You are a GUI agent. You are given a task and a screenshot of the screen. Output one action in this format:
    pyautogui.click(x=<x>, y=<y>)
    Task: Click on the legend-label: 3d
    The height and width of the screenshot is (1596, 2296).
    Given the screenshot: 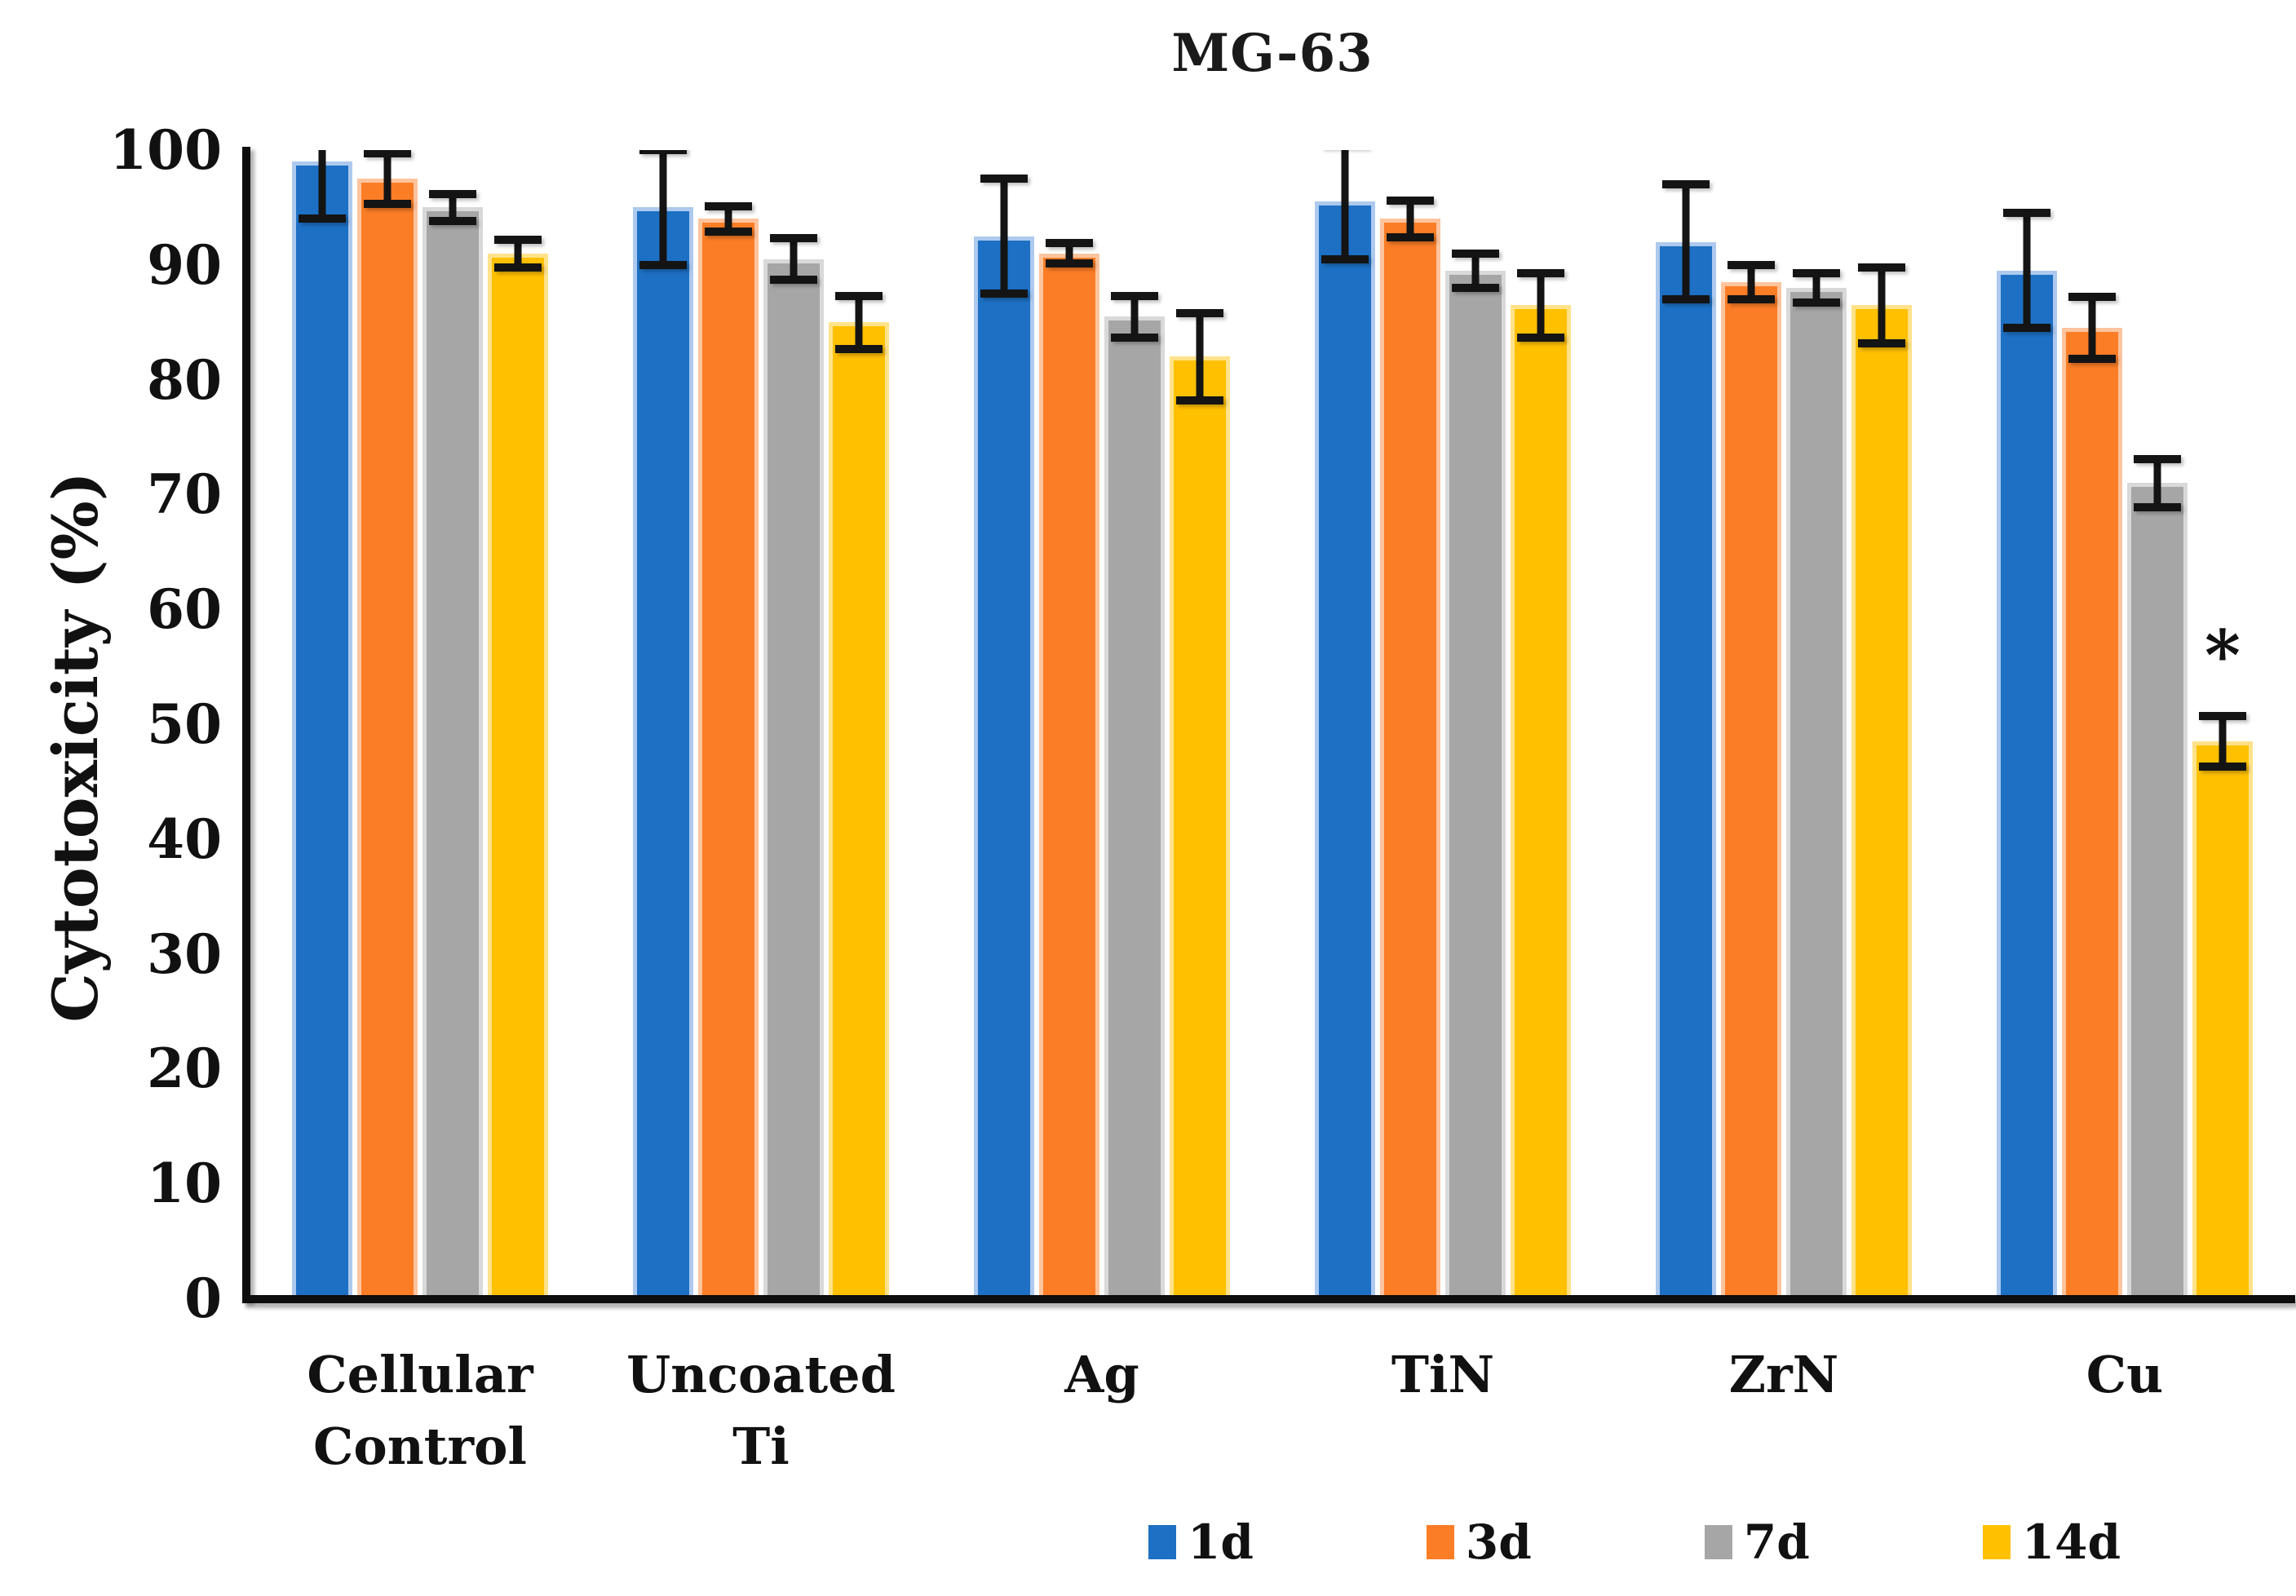 What is the action you would take?
    pyautogui.click(x=1499, y=1542)
    